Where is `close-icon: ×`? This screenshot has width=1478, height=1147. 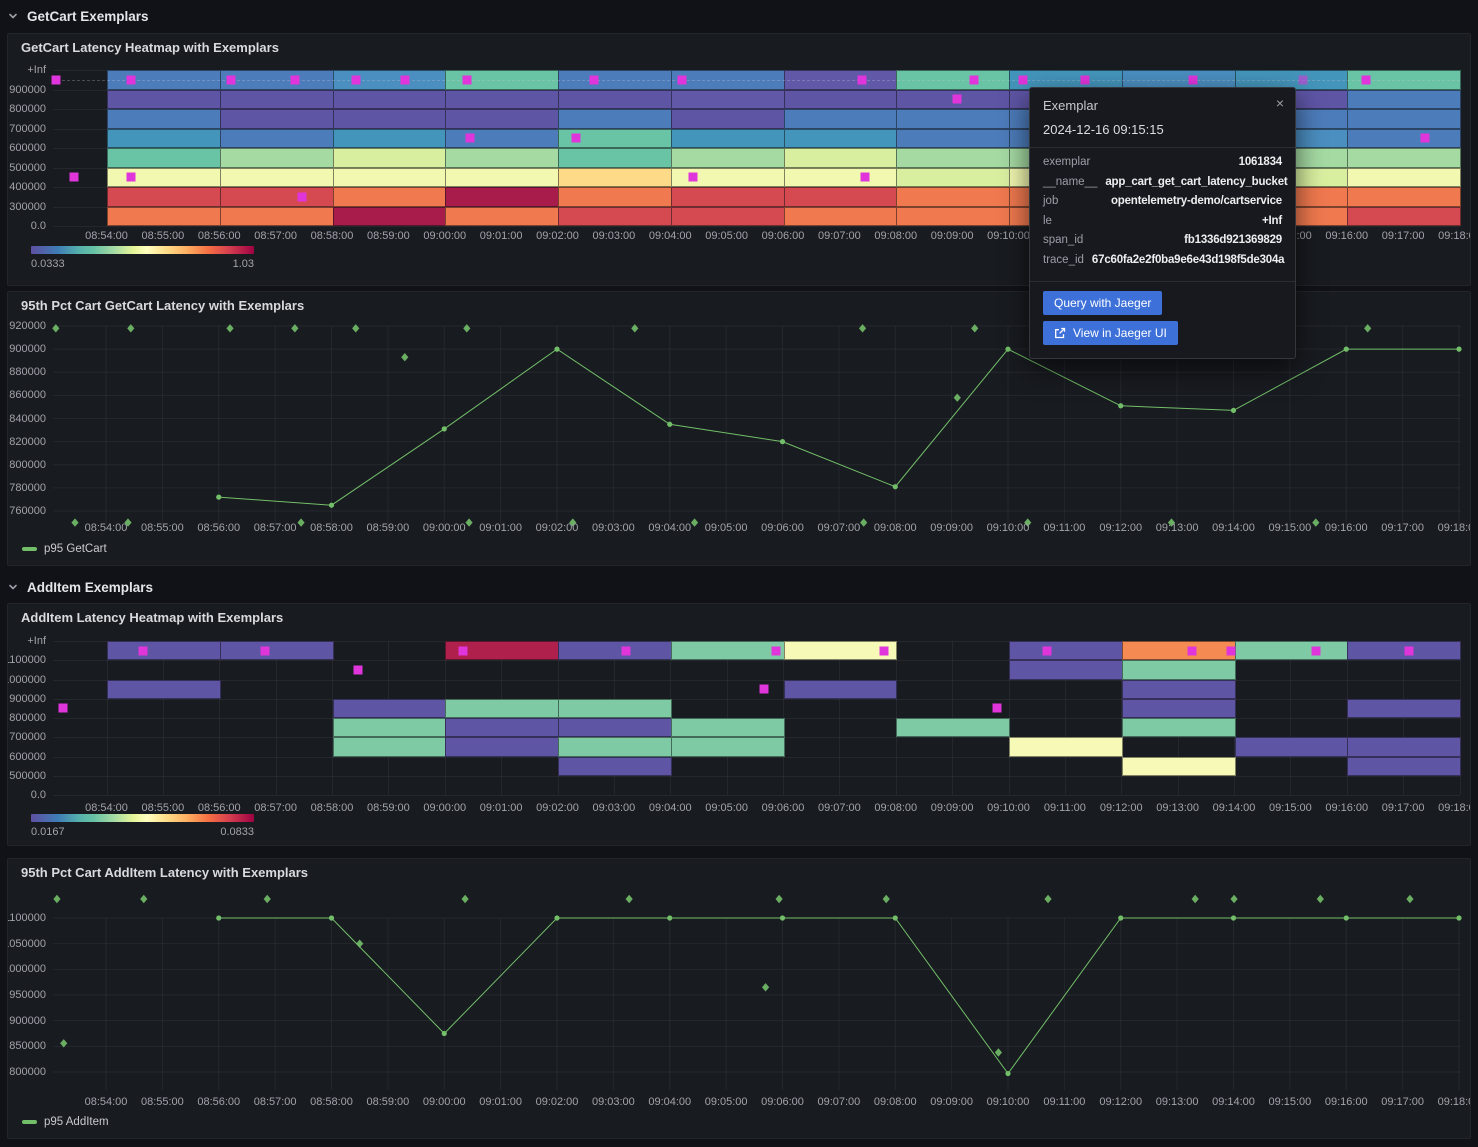 close-icon: × is located at coordinates (1279, 103).